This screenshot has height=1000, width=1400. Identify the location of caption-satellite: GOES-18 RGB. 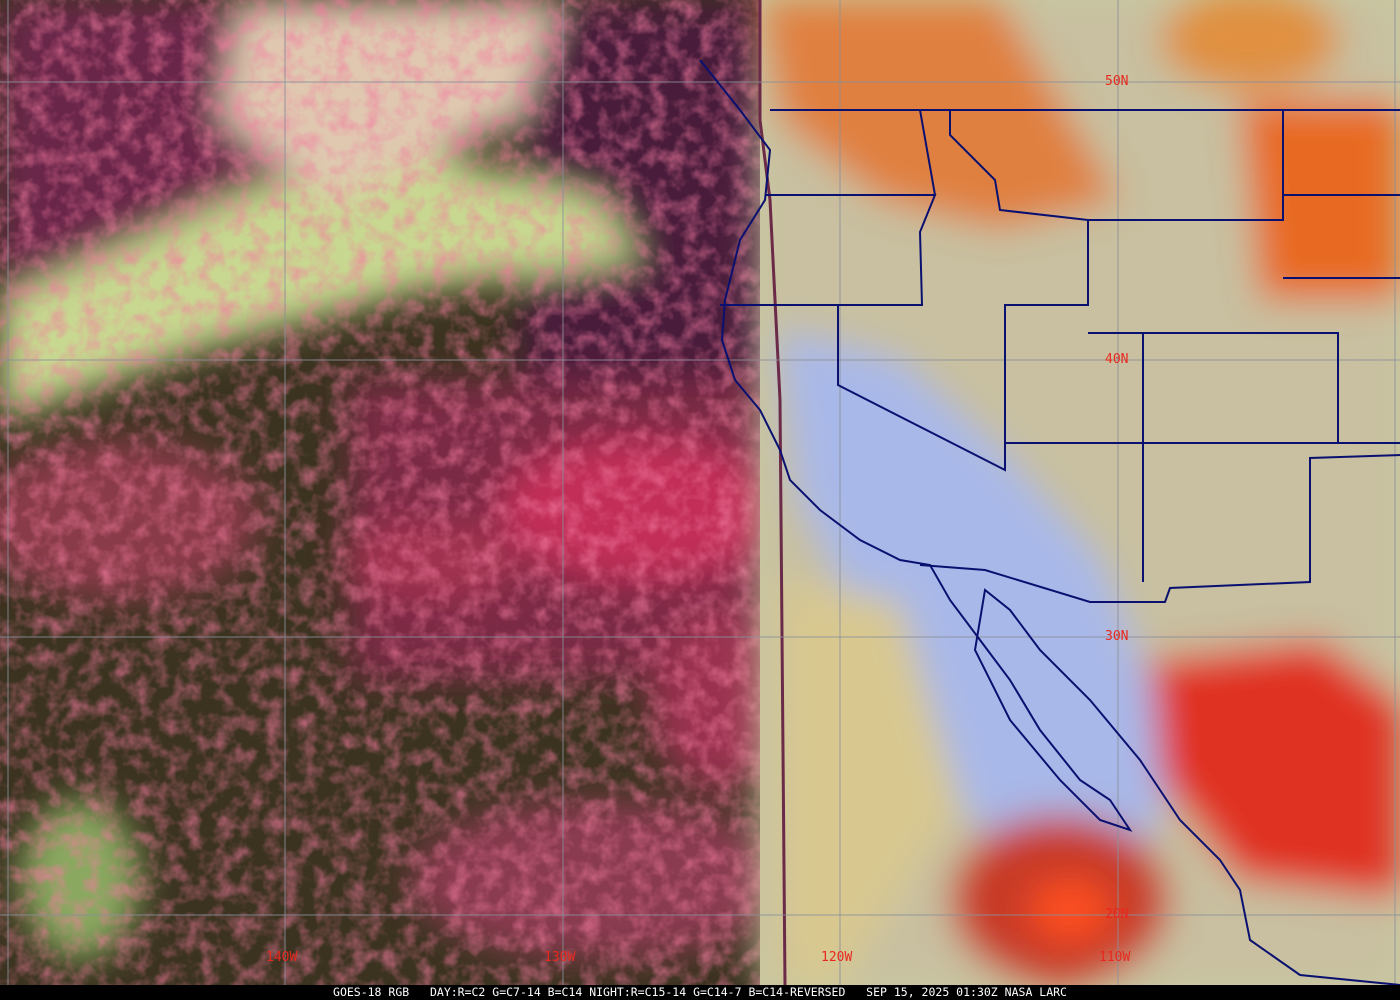
(371, 992).